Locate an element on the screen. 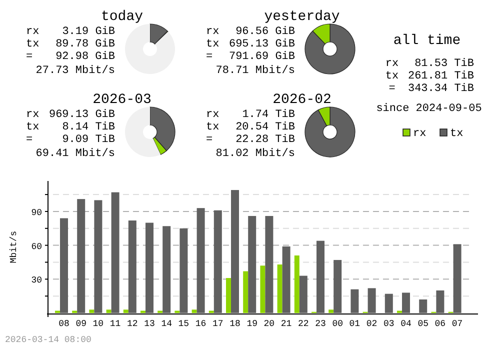 The image size is (500, 348). x-tick-label: 02 is located at coordinates (372, 324).